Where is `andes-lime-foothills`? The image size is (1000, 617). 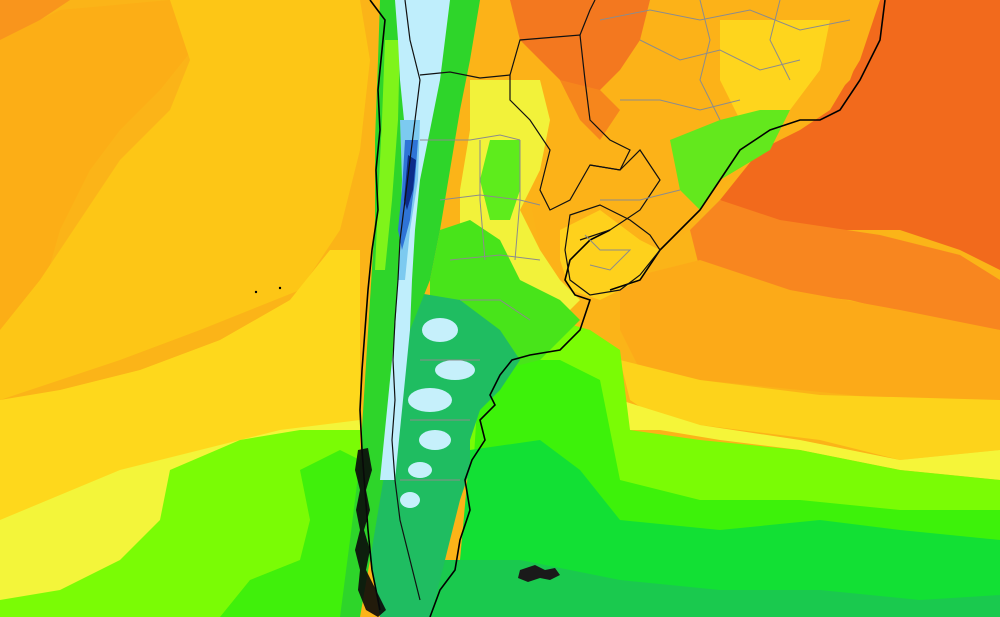
andes-lime-foothills is located at coordinates (387, 155).